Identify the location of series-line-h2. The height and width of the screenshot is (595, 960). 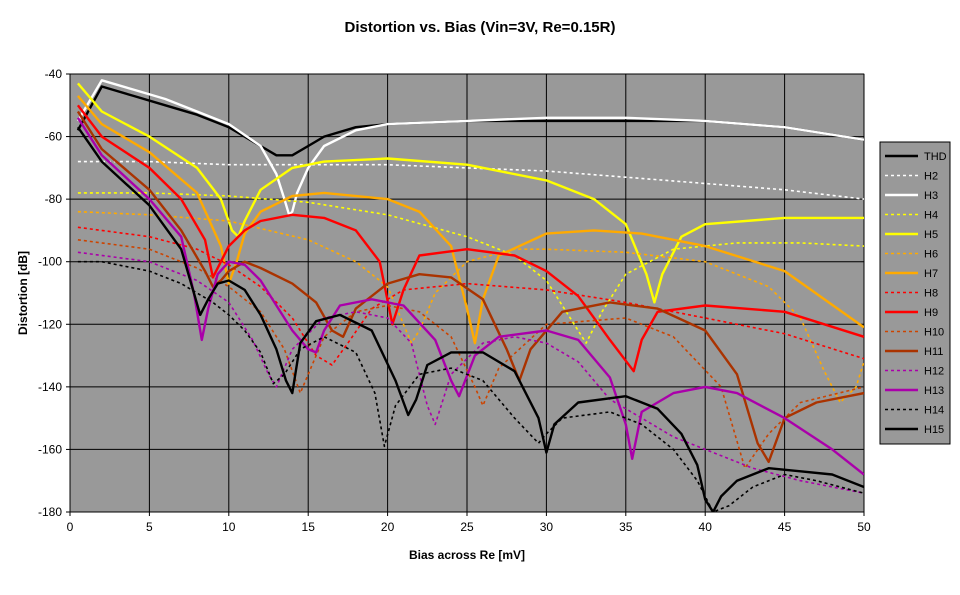
(470, 180).